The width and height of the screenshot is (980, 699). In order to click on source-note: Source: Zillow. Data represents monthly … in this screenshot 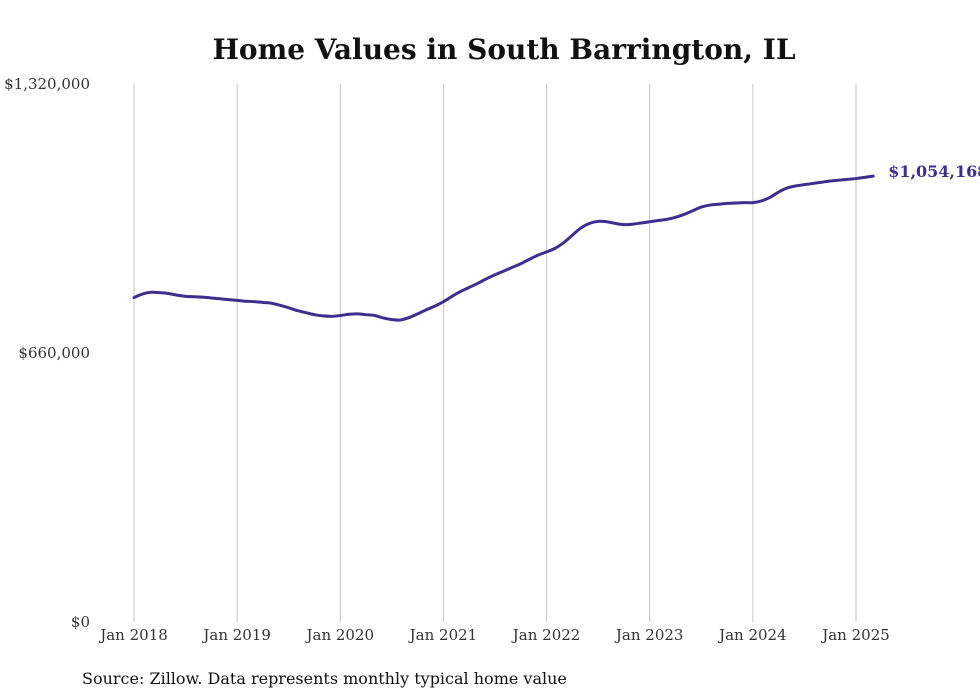, I will do `click(324, 678)`.